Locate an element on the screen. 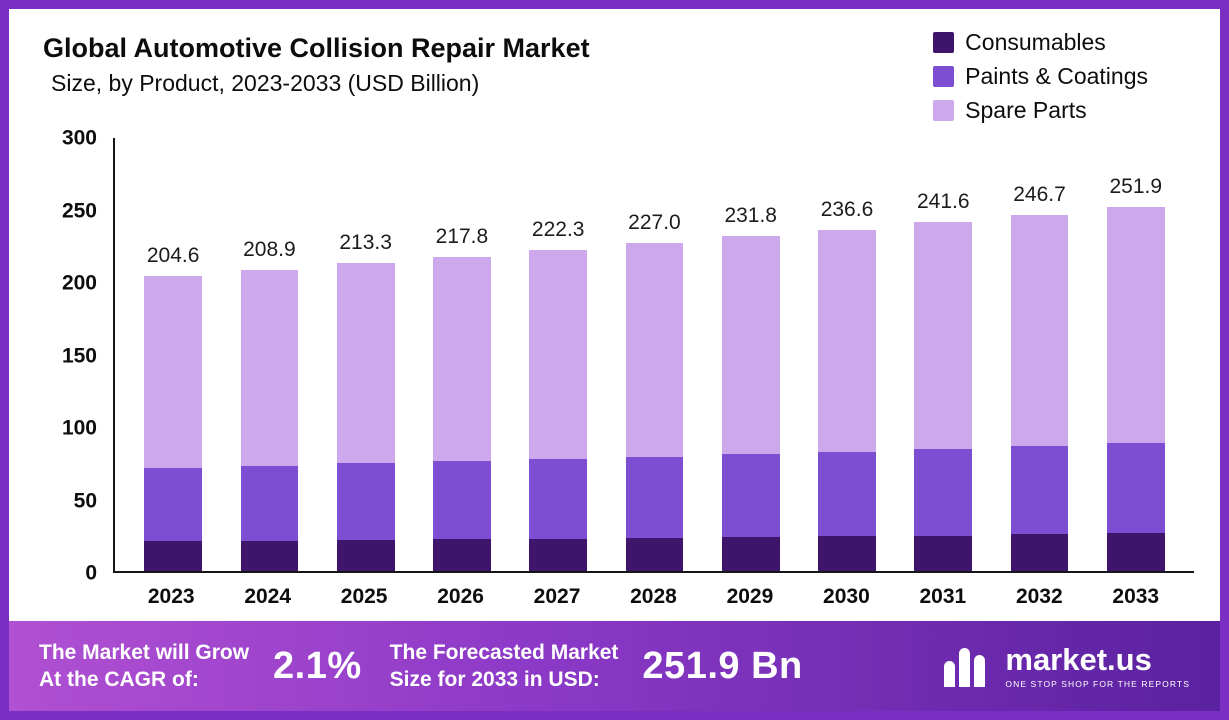 The image size is (1229, 720). legend-item-spare-parts: Spare Parts is located at coordinates (1040, 110).